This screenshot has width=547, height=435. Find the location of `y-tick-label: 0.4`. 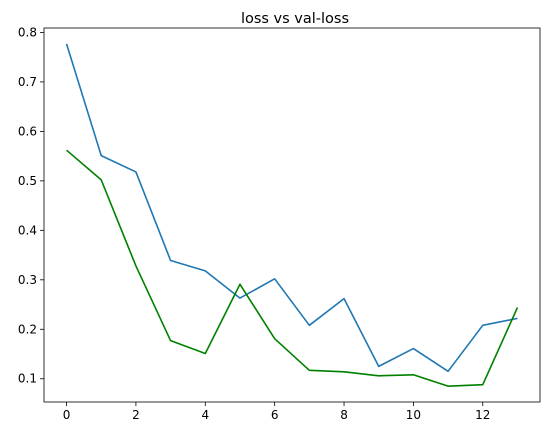

y-tick-label: 0.4 is located at coordinates (27, 230).